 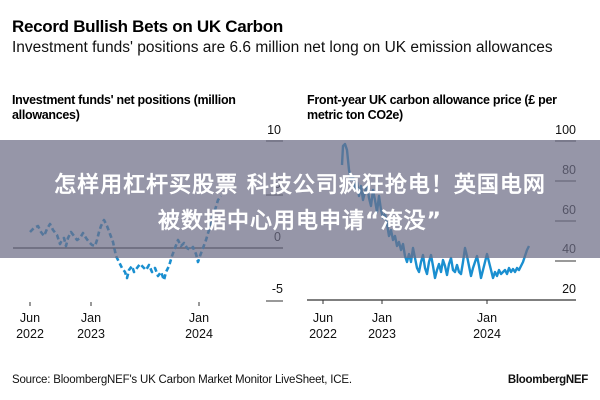 What do you see at coordinates (30, 318) in the screenshot?
I see `left-x-label-month: Jun` at bounding box center [30, 318].